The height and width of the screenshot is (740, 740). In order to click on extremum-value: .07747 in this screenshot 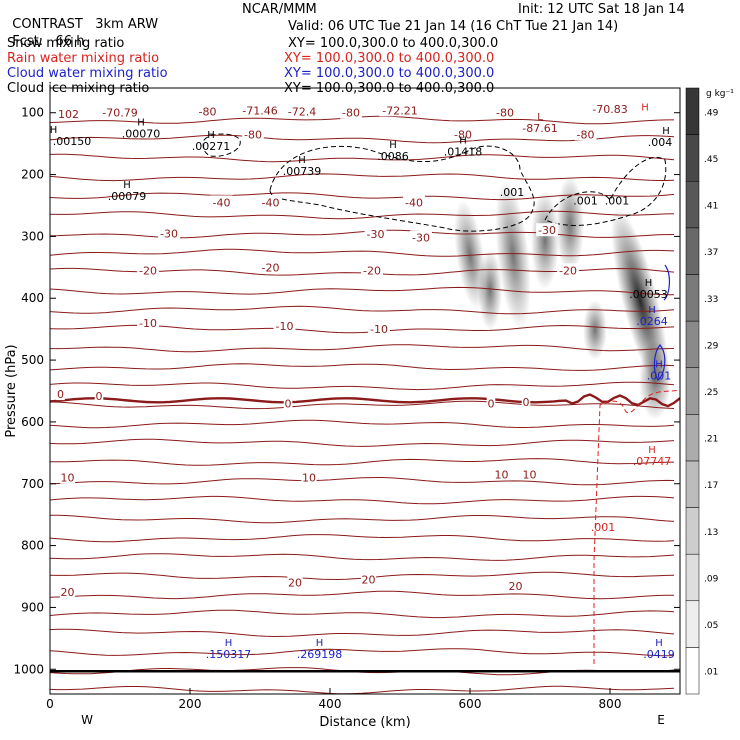, I will do `click(652, 461)`.